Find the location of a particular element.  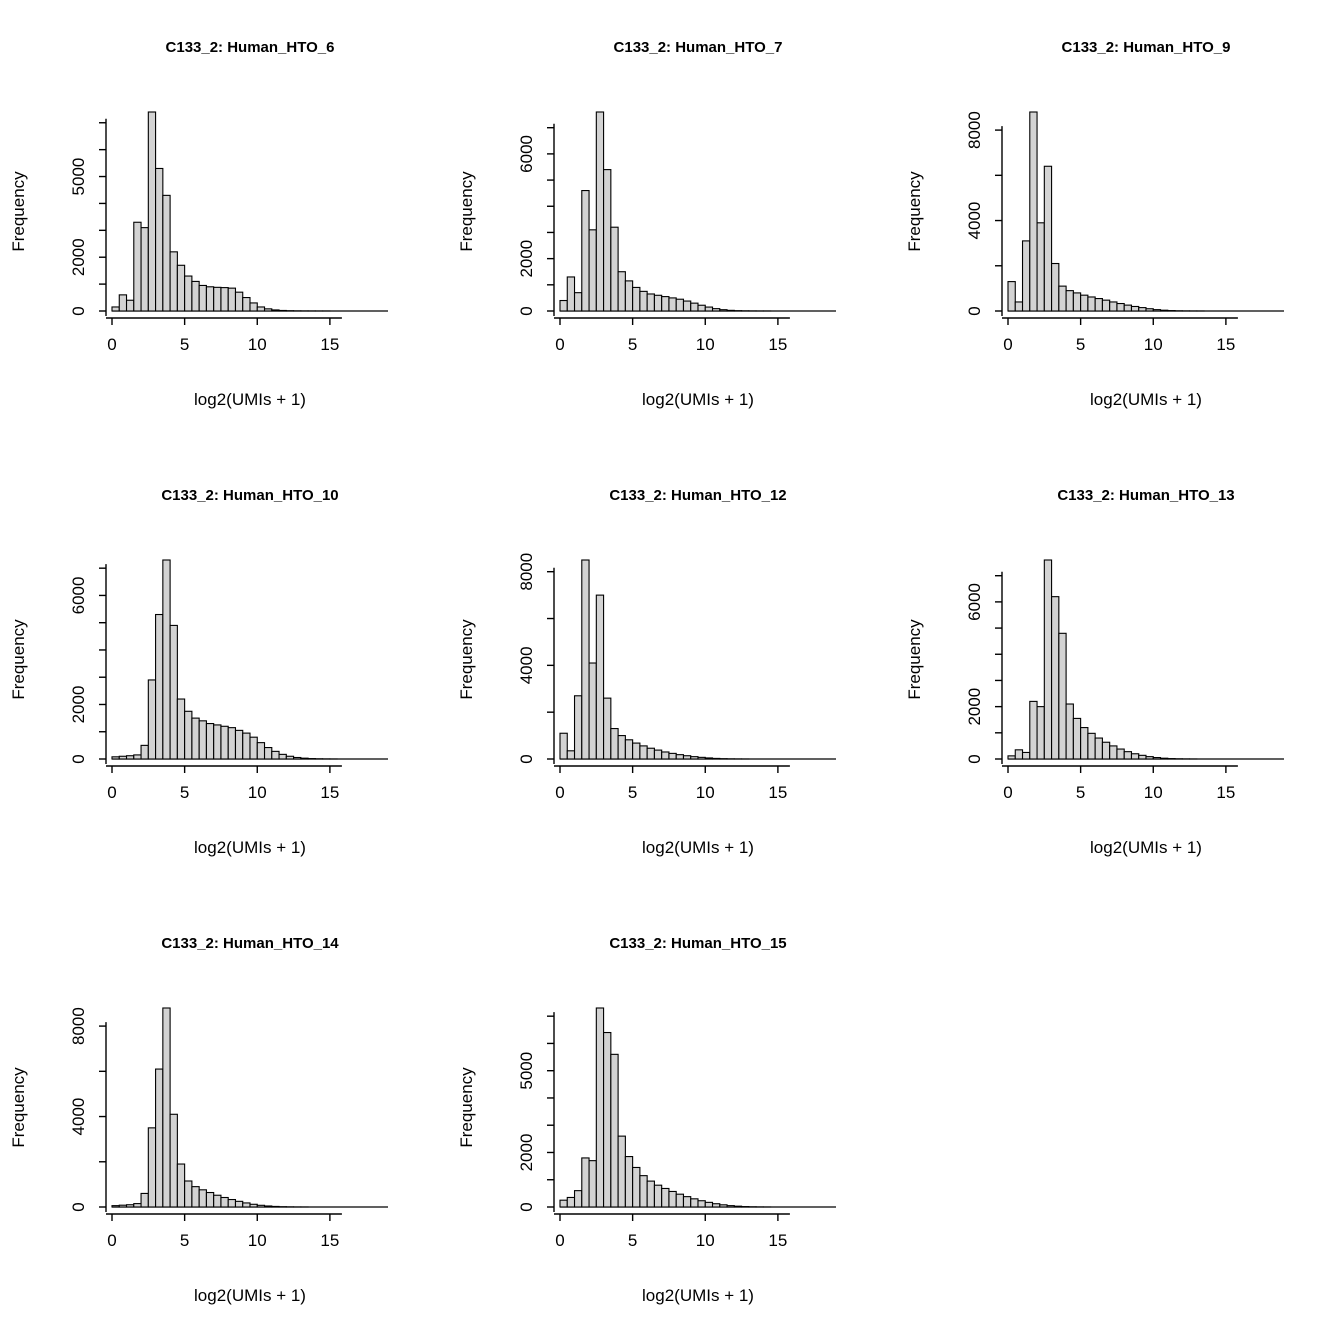

panel-title: C133_2: Human_HTO_10 is located at coordinates (249, 495).